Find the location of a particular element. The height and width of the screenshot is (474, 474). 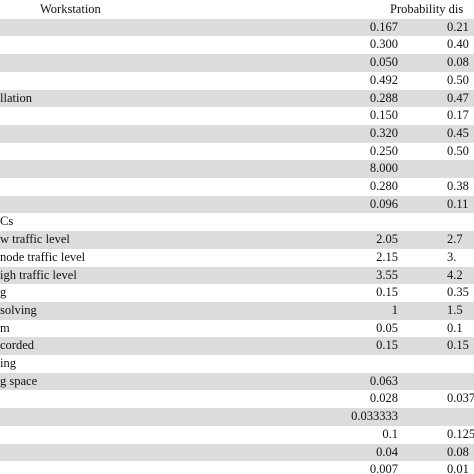

value-cell: 4.2 is located at coordinates (455, 274).